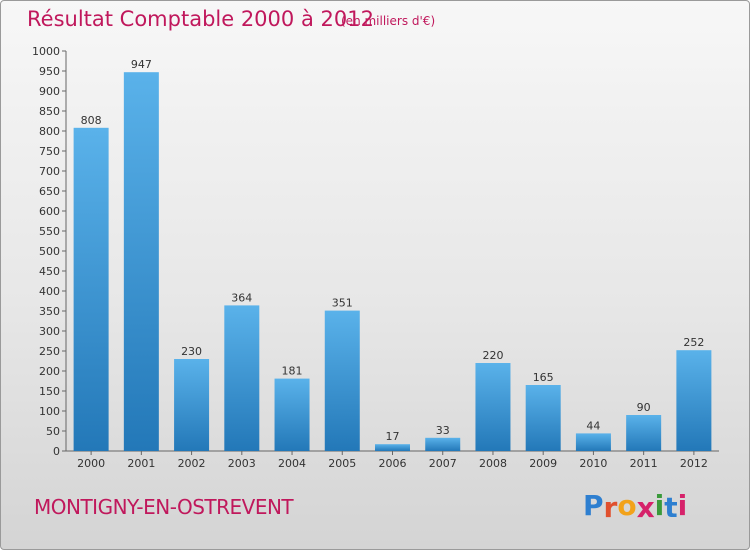  What do you see at coordinates (593, 463) in the screenshot?
I see `x-tick-label: 2010` at bounding box center [593, 463].